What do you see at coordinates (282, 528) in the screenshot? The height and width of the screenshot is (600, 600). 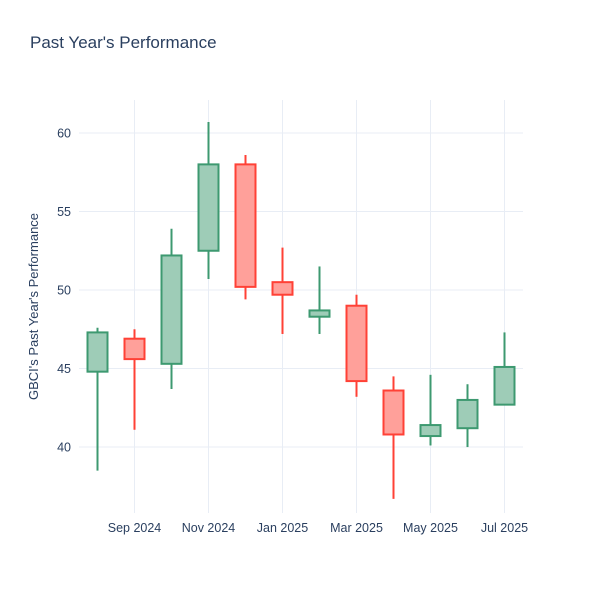 I see `x-tick-label: Jan 2025` at bounding box center [282, 528].